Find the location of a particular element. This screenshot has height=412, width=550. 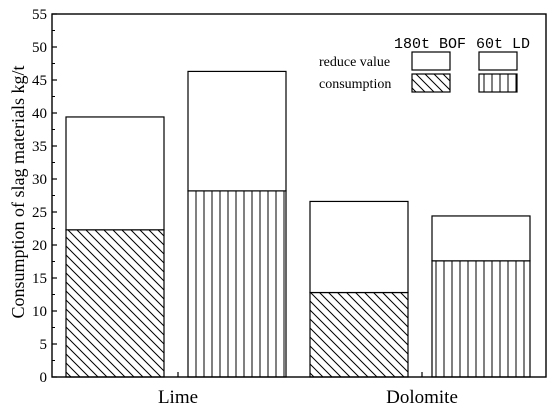

y-tick-label: 20 is located at coordinates (39, 246).